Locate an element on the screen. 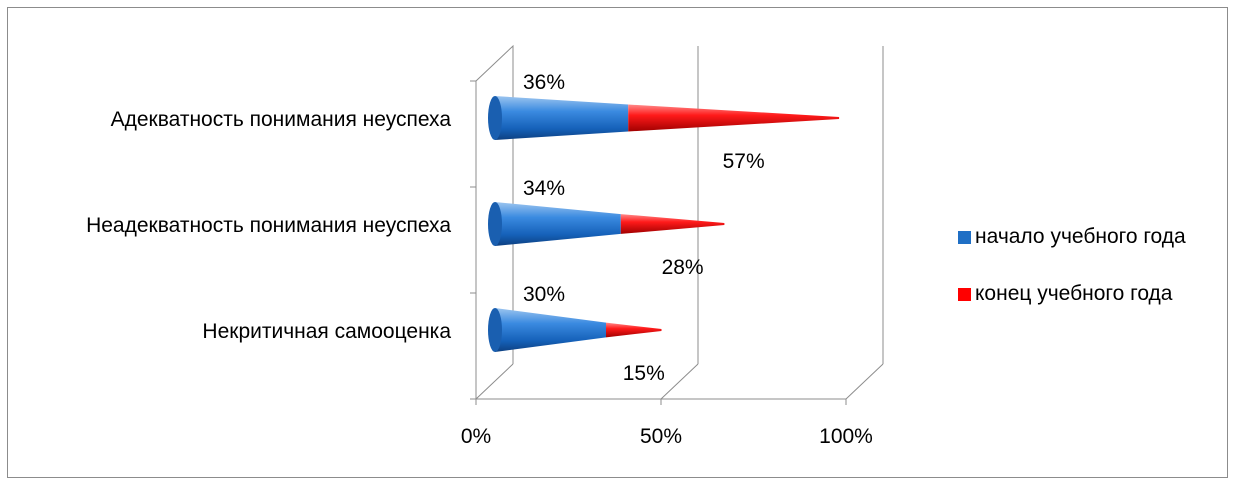 This screenshot has width=1236, height=482. category-label: Адекватность понимания неуспеха is located at coordinates (281, 119).